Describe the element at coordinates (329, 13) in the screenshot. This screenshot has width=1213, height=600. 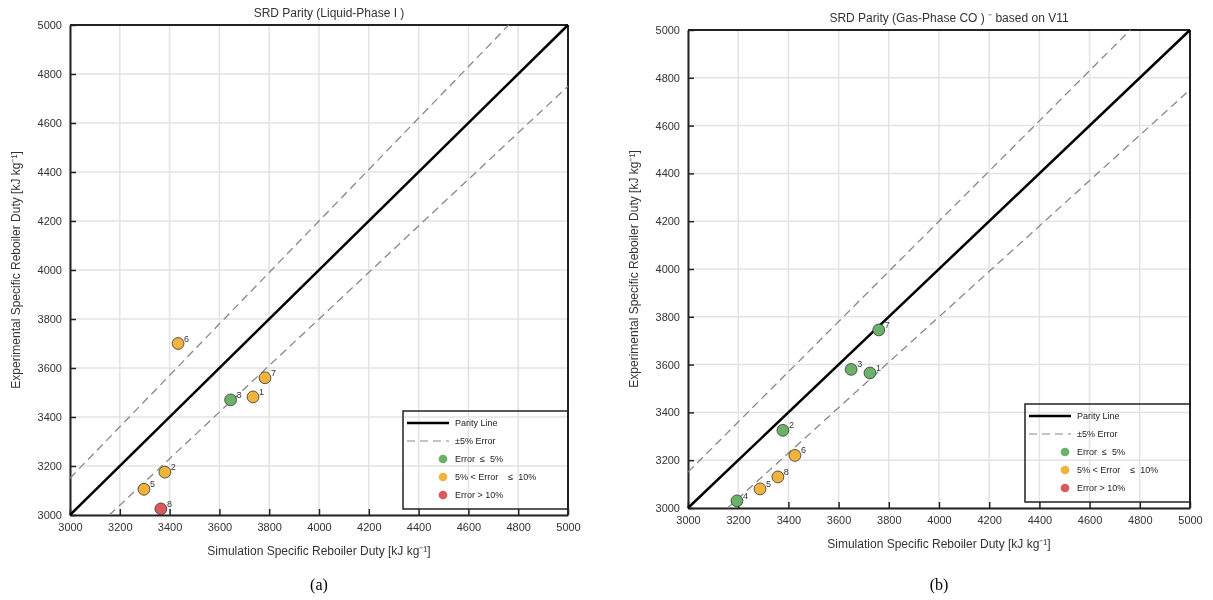
I see `chart-title: SRD Parity (Liquid-Phase I )` at that location.